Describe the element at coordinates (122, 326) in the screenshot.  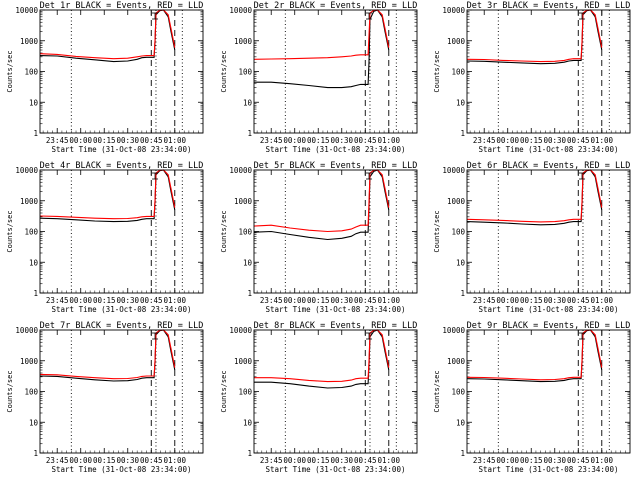
I see `chart-title: Det 7r BLACK = Events, RED = LLD` at that location.